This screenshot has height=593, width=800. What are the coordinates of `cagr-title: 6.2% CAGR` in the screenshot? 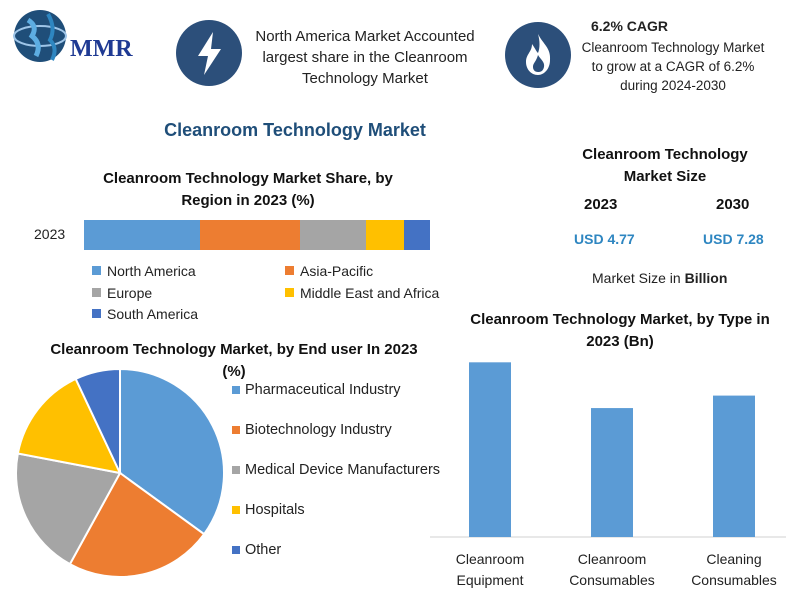 It's located at (630, 26).